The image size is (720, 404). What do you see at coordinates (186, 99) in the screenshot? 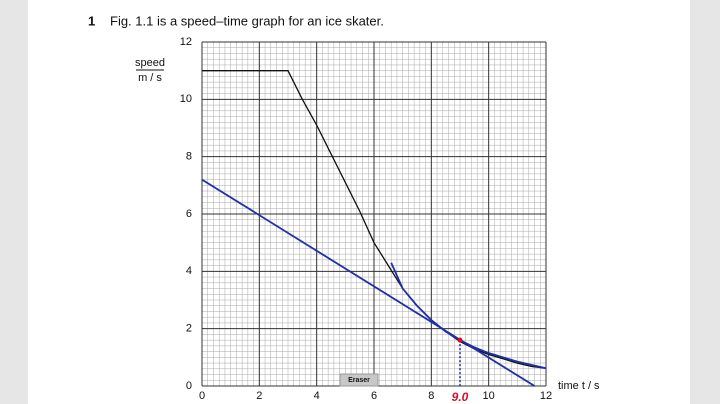
I see `y-tick-label: 10` at bounding box center [186, 99].